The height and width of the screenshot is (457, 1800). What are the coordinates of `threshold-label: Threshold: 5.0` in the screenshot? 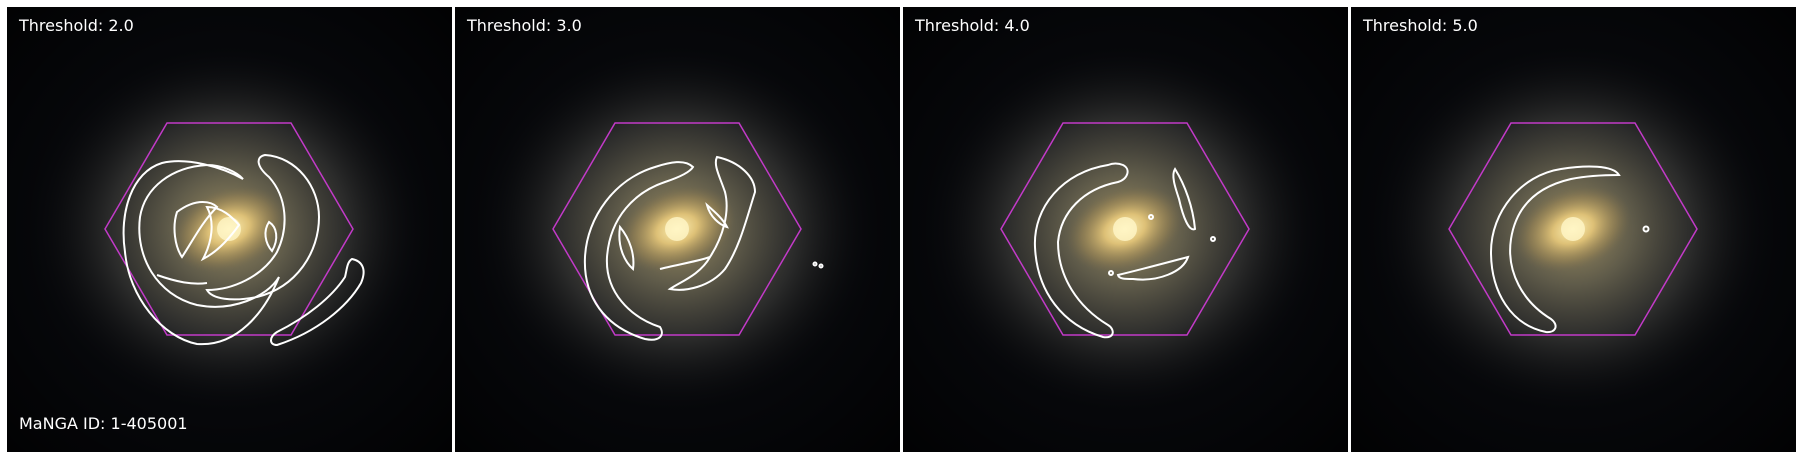 It's located at (1420, 25).